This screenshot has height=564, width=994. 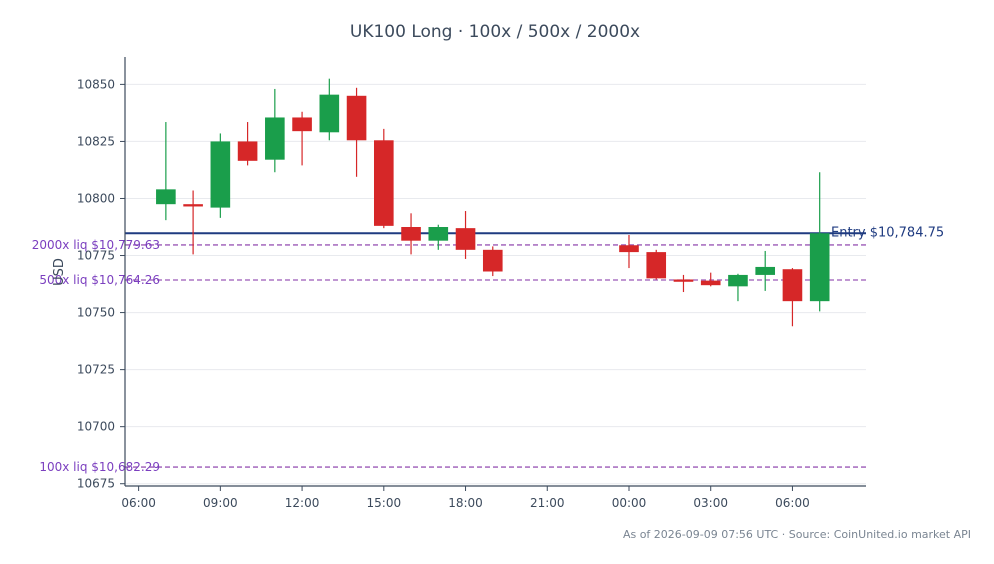 I want to click on liquidation-label: 500x liq $10,764.26, so click(x=99, y=280).